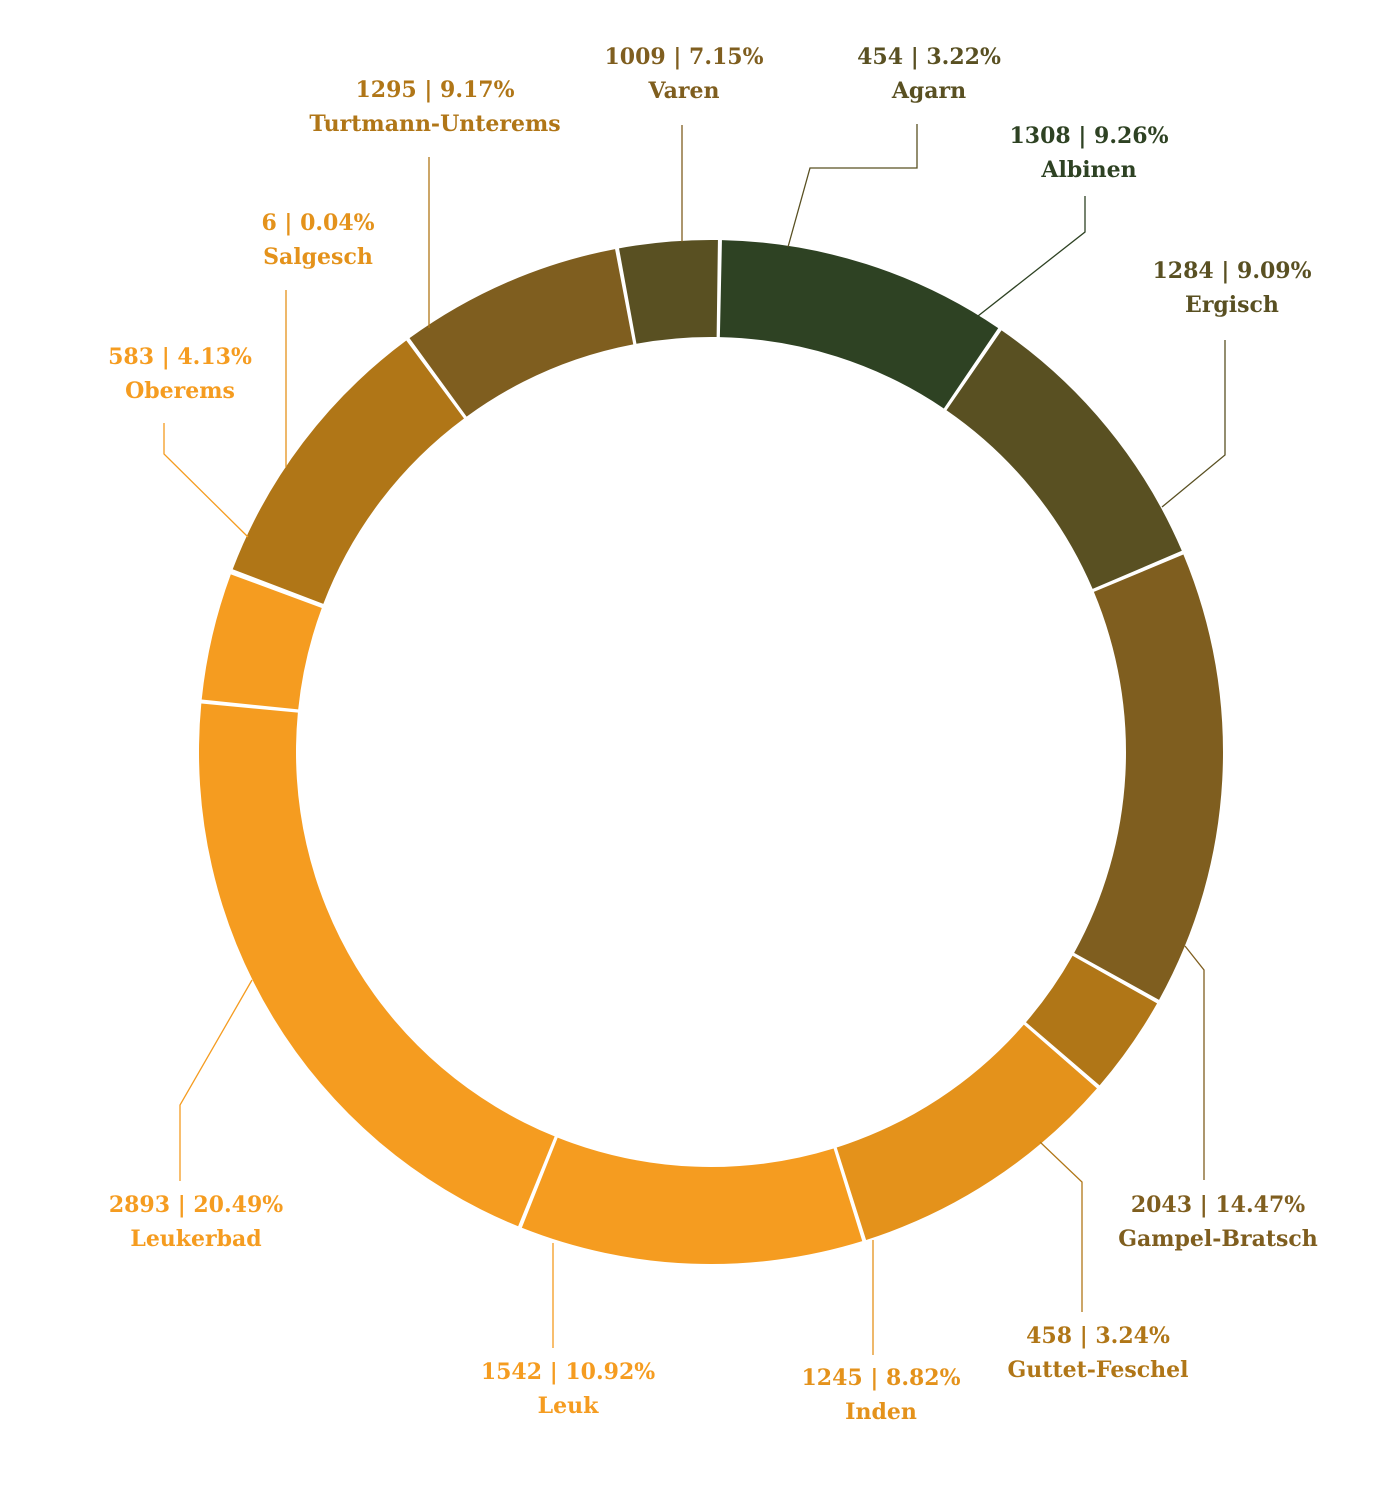  I want to click on slice-oberems, so click(261, 642).